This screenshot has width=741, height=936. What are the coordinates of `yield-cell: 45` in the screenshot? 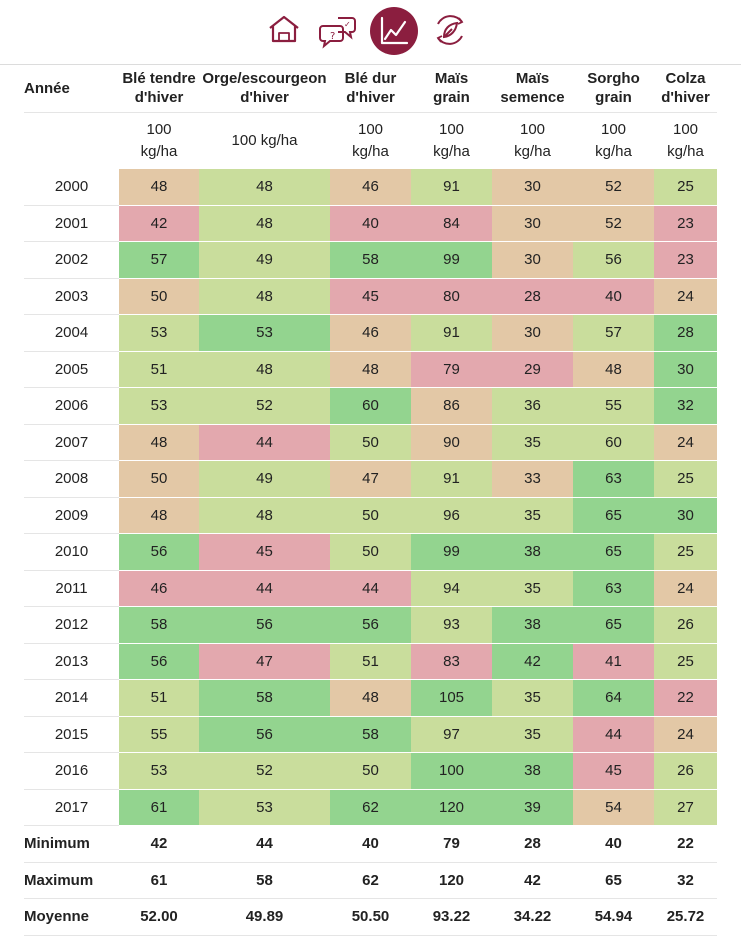 It's located at (613, 771).